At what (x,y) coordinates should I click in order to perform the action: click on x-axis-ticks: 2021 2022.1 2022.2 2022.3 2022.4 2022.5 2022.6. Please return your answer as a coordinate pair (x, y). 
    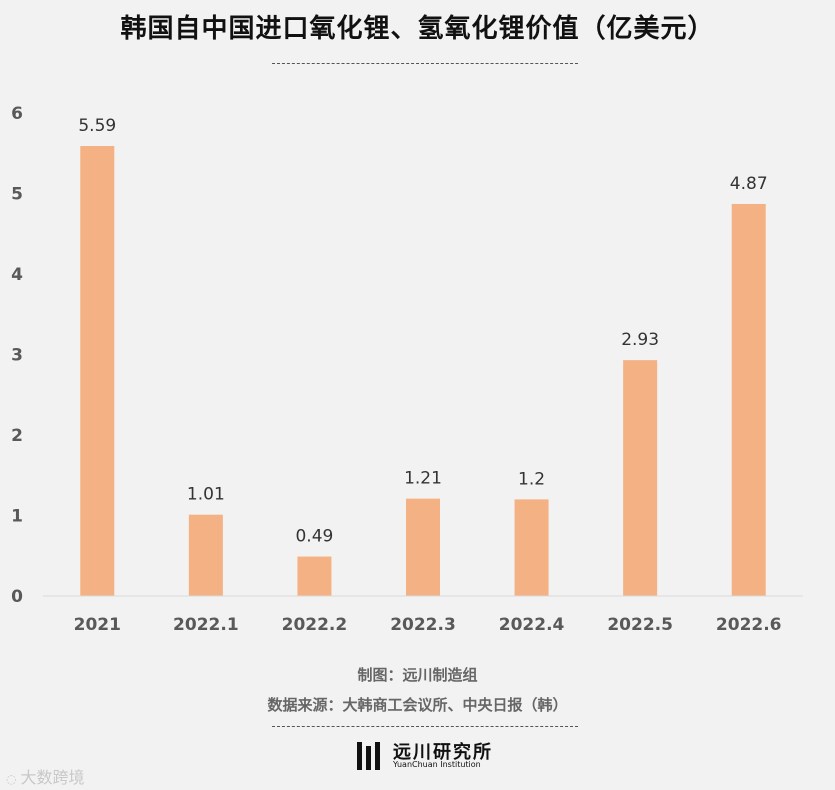
    Looking at the image, I should click on (428, 625).